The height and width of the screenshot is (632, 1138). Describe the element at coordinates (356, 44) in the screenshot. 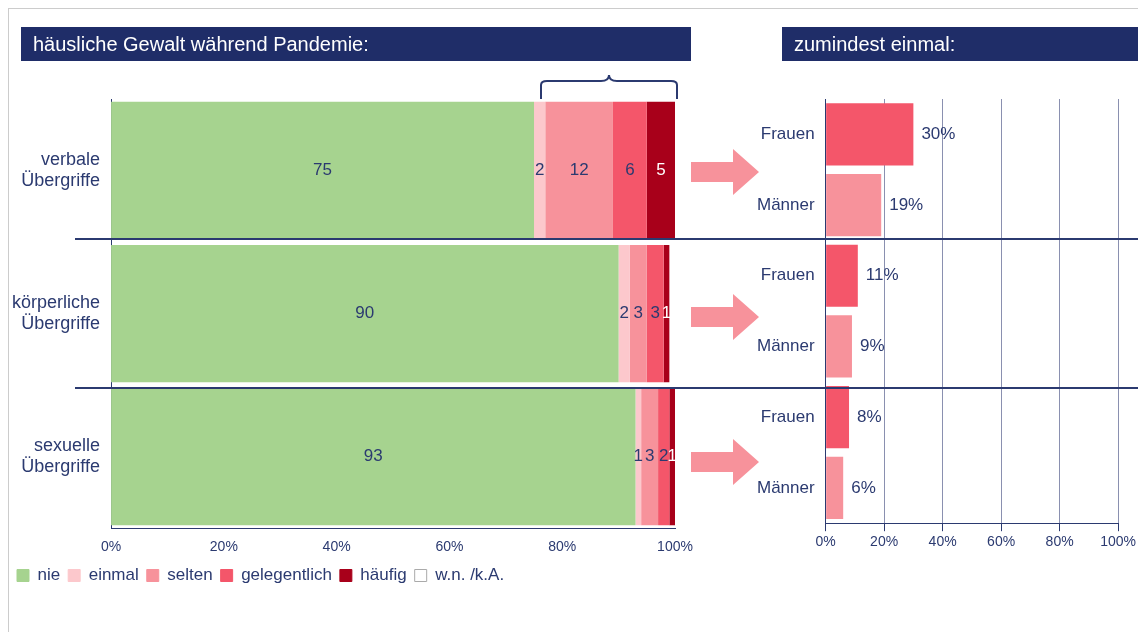

I see `chart-title: häusliche Gewalt während Pandemie:` at that location.